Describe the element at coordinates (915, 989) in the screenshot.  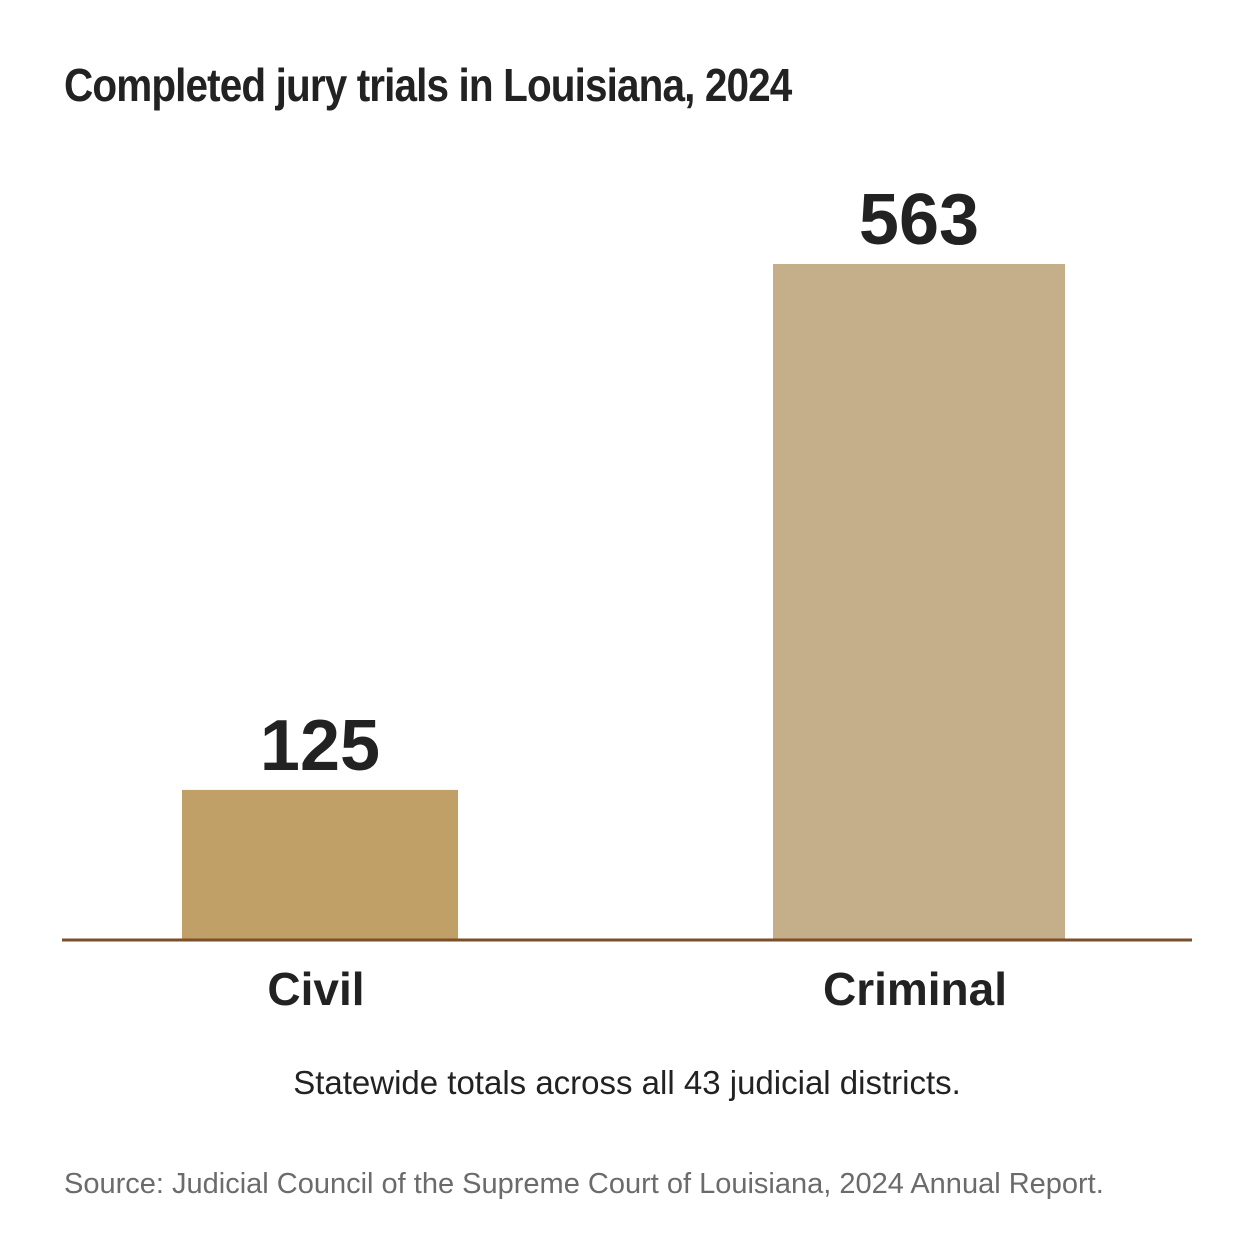
I see `category-label-criminal: Criminal` at that location.